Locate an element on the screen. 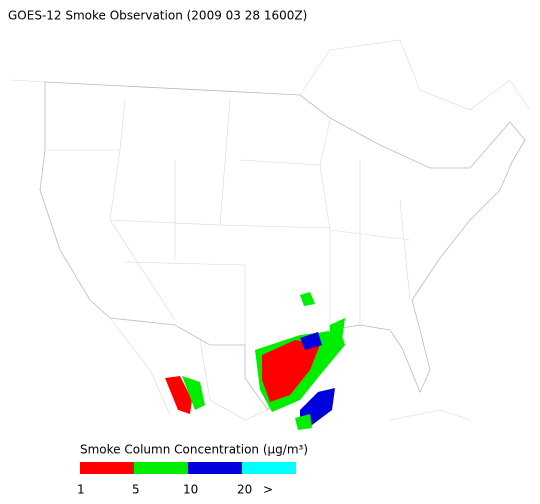 The height and width of the screenshot is (504, 540). canada-outline is located at coordinates (270, 75).